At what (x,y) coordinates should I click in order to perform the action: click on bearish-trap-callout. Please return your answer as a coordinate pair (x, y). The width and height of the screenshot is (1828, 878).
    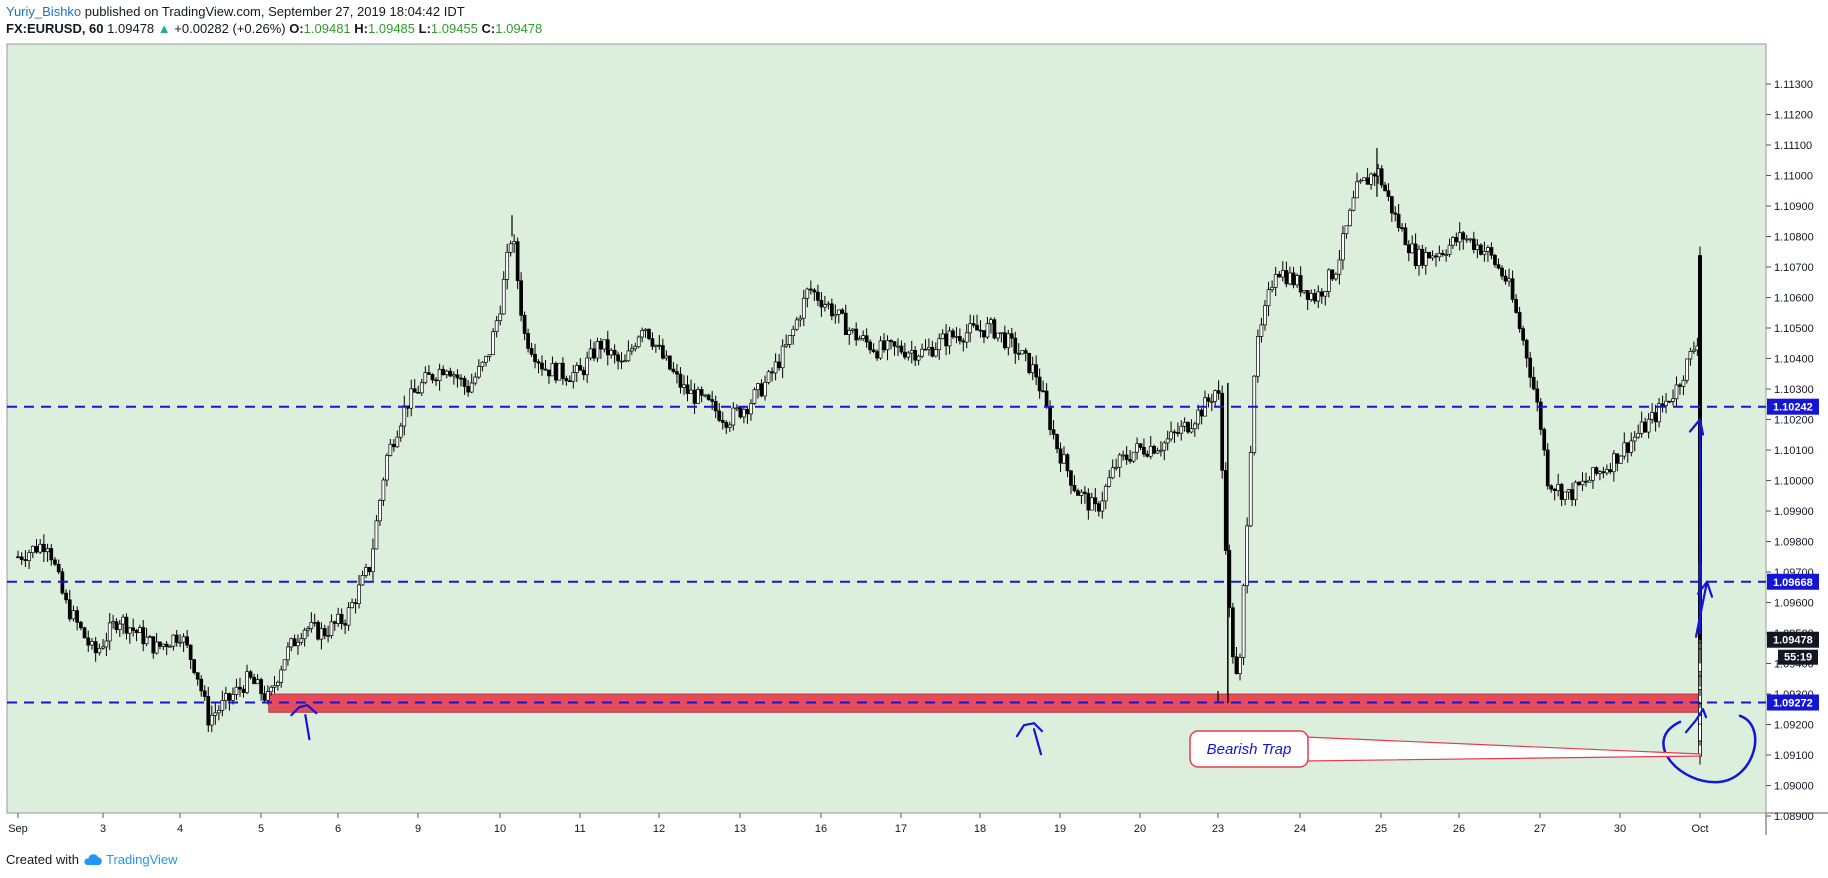
    Looking at the image, I should click on (1249, 749).